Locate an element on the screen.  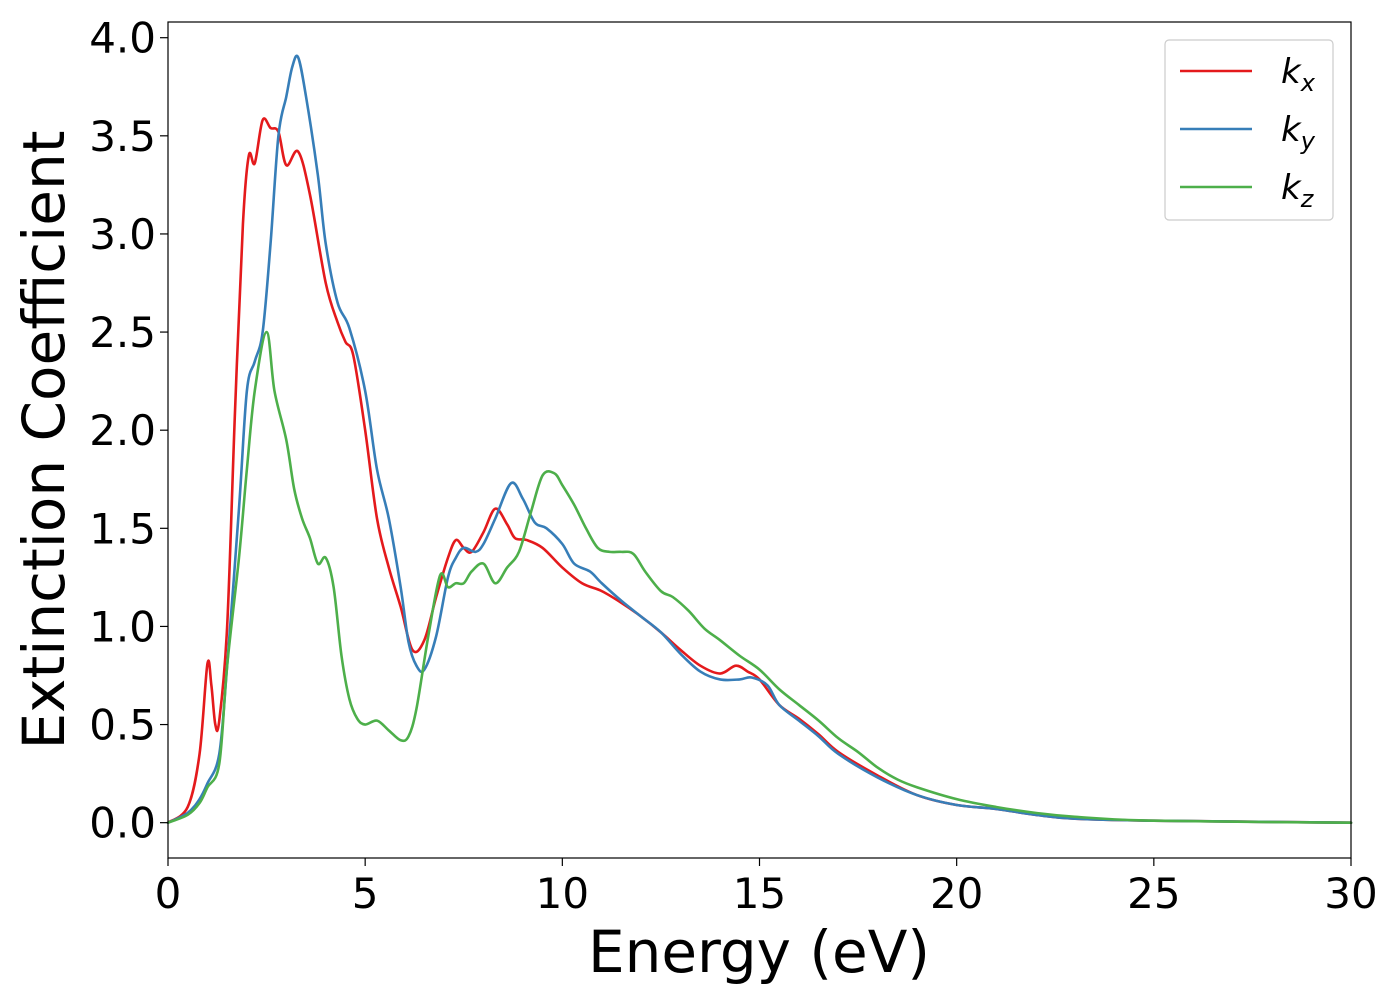
y-tick-label: 0.5 is located at coordinates (122, 725).